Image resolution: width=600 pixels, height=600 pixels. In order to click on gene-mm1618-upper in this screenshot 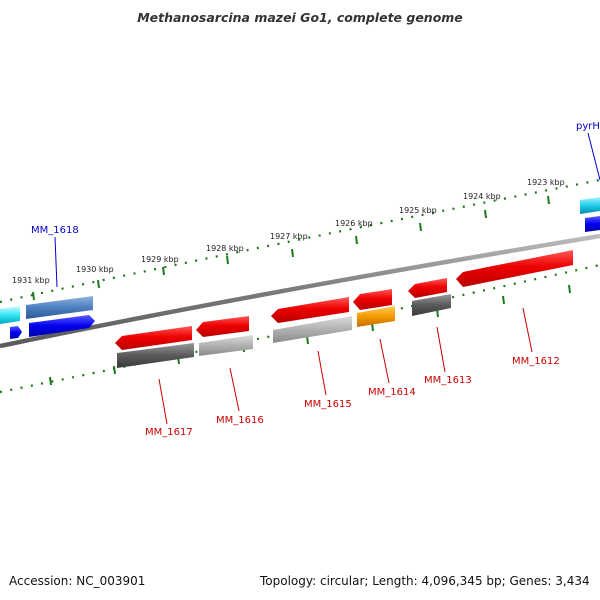, I will do `click(59, 307)`.